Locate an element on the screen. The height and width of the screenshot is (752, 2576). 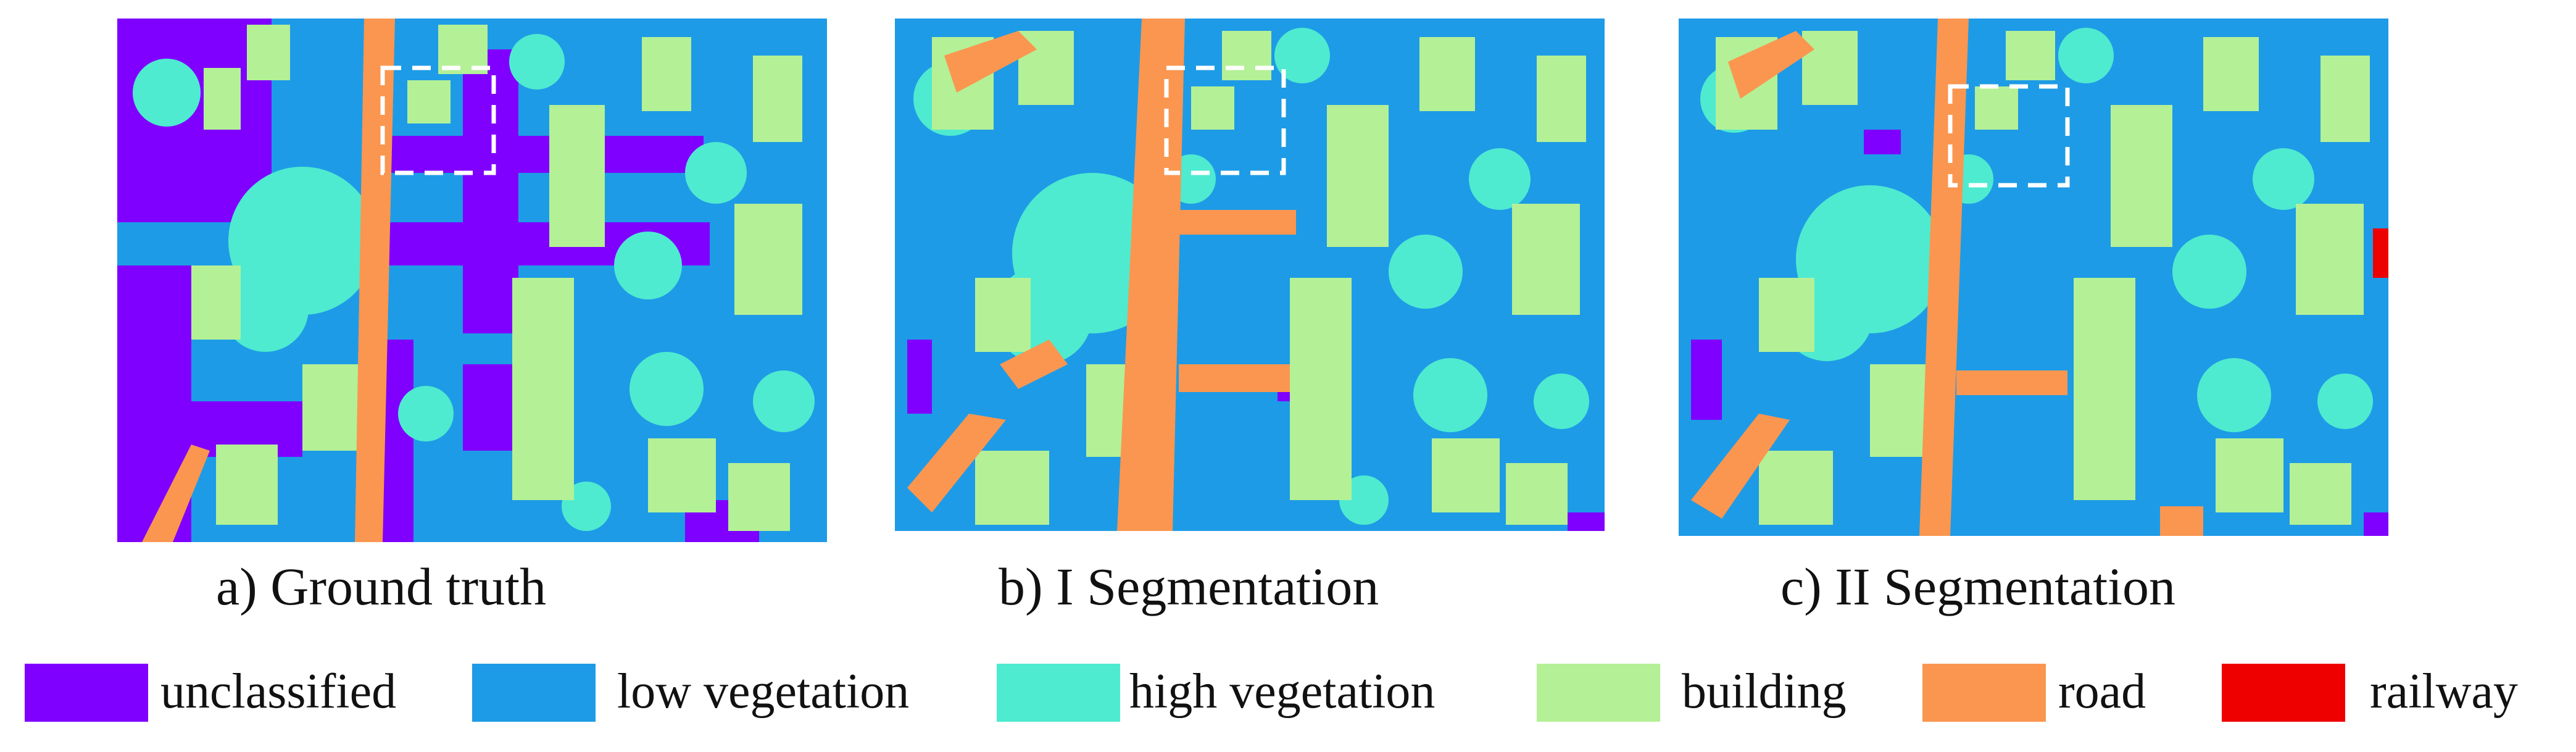
legend-swatch-road is located at coordinates (1984, 693).